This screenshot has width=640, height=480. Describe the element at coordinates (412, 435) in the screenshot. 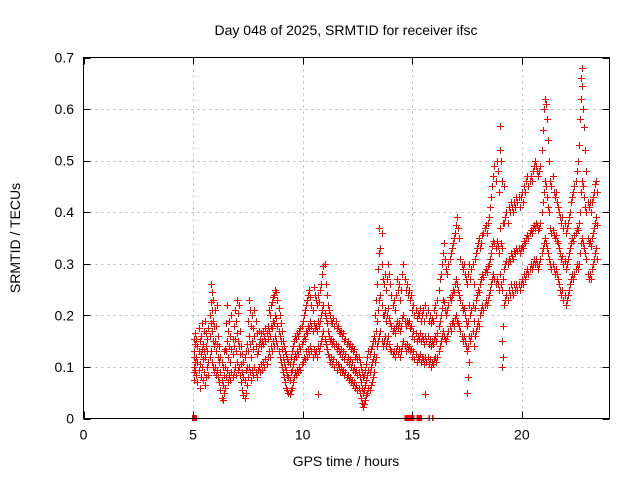

I see `x-tick-label: 15` at that location.